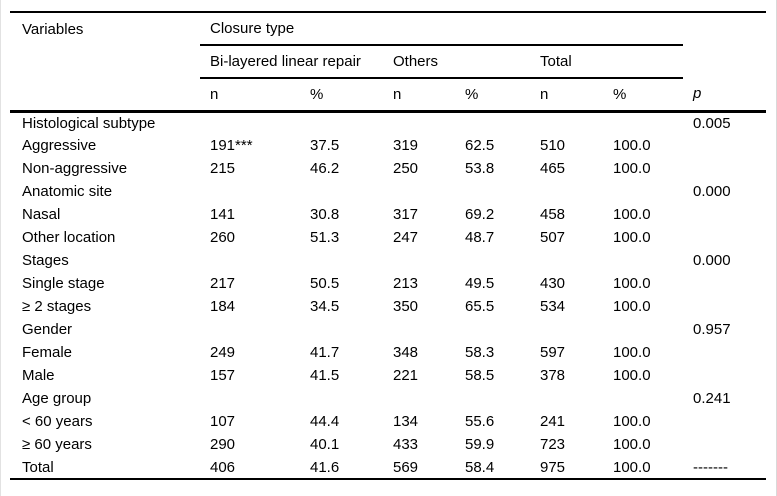 The width and height of the screenshot is (777, 496). What do you see at coordinates (553, 214) in the screenshot?
I see `cell-total-n: 458` at bounding box center [553, 214].